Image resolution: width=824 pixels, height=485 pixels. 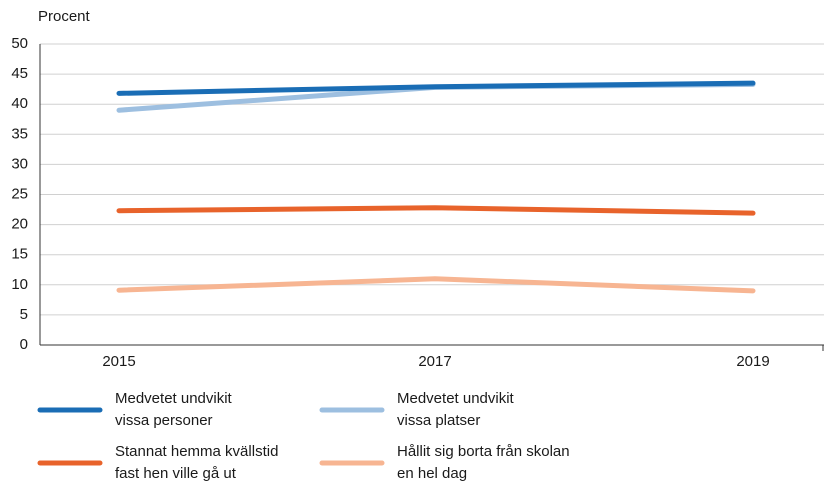 What do you see at coordinates (64, 16) in the screenshot?
I see `y-axis-label: Procent` at bounding box center [64, 16].